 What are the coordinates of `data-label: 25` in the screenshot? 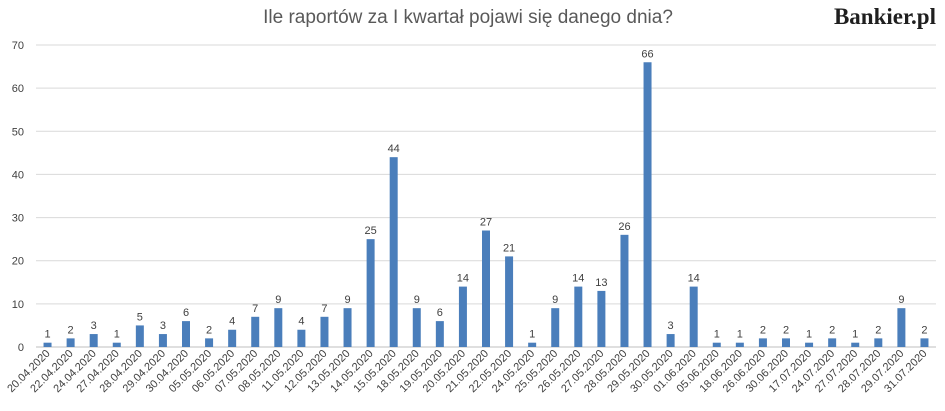 It's located at (370, 231).